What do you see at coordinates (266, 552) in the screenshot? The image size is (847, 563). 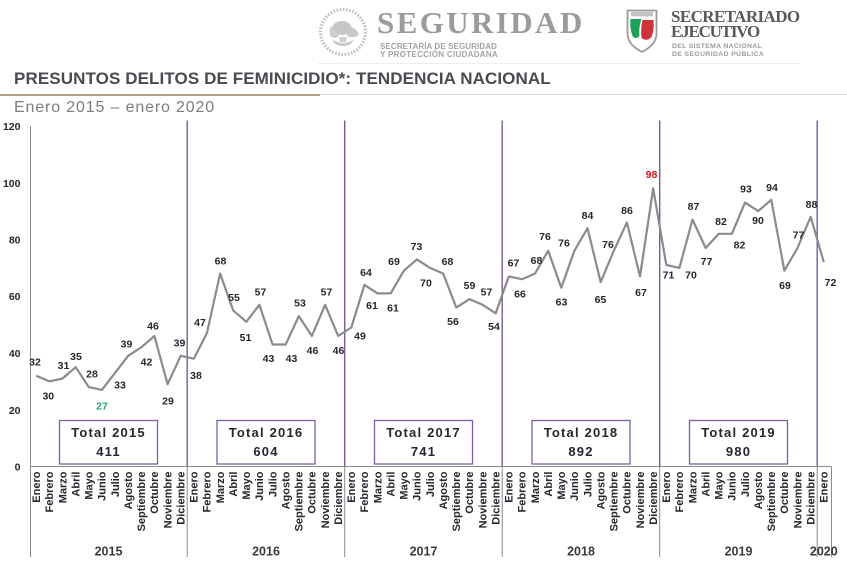 I see `svg-text: 2016` at bounding box center [266, 552].